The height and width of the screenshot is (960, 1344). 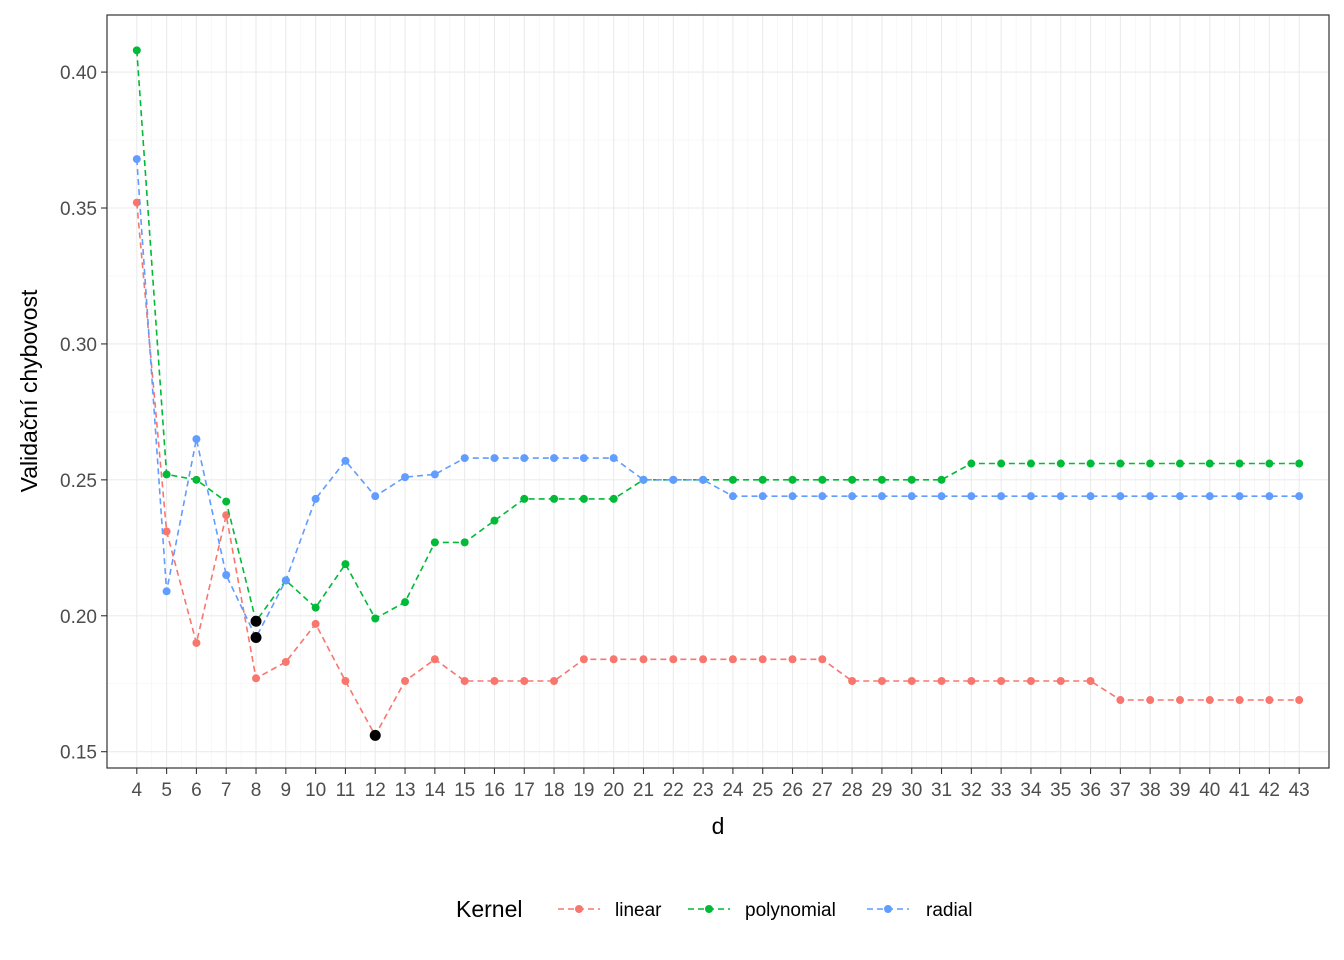 I want to click on legend-label: polynomial, so click(x=790, y=910).